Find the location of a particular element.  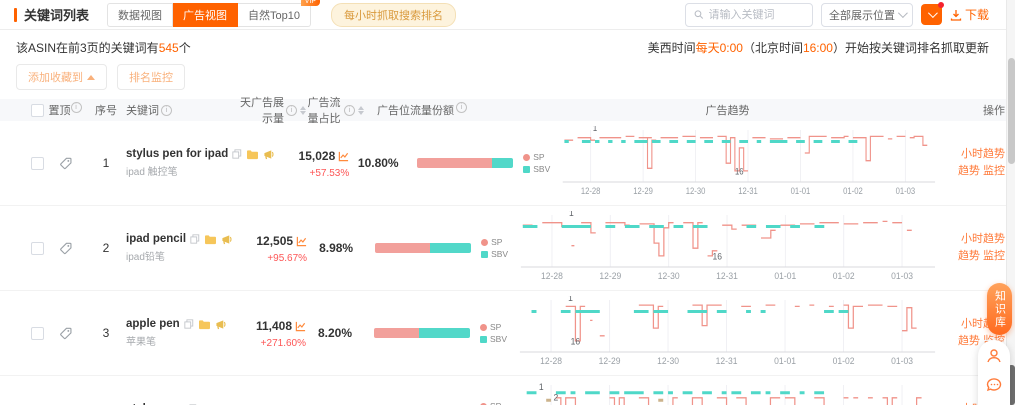

crawl-schedule-text: 美西时间每天0:00（北京时间16:00）开始按关键词排名抓取更新 is located at coordinates (818, 47).